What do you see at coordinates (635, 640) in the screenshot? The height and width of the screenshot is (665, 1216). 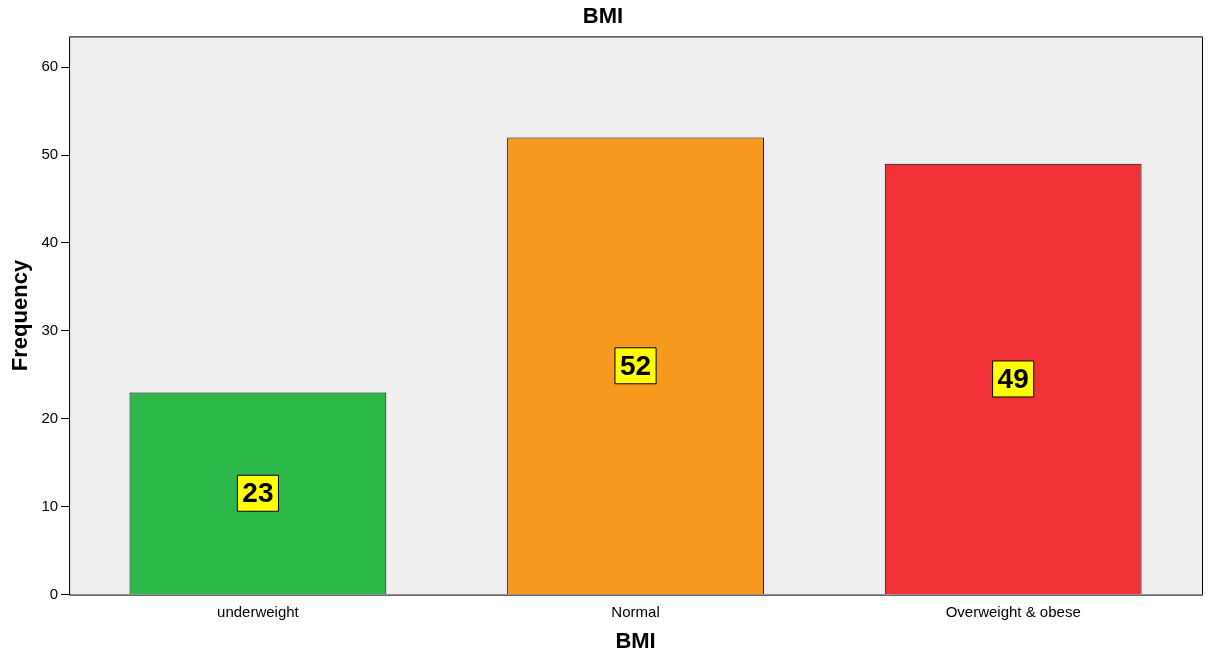 I see `x-axis-title: BMI` at bounding box center [635, 640].